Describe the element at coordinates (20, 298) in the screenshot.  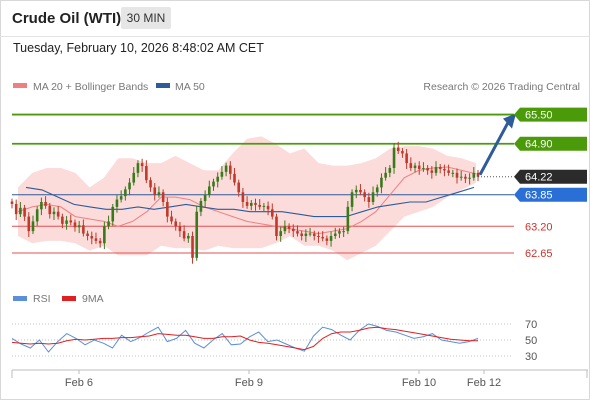
I see `rsi-legend-swatch` at that location.